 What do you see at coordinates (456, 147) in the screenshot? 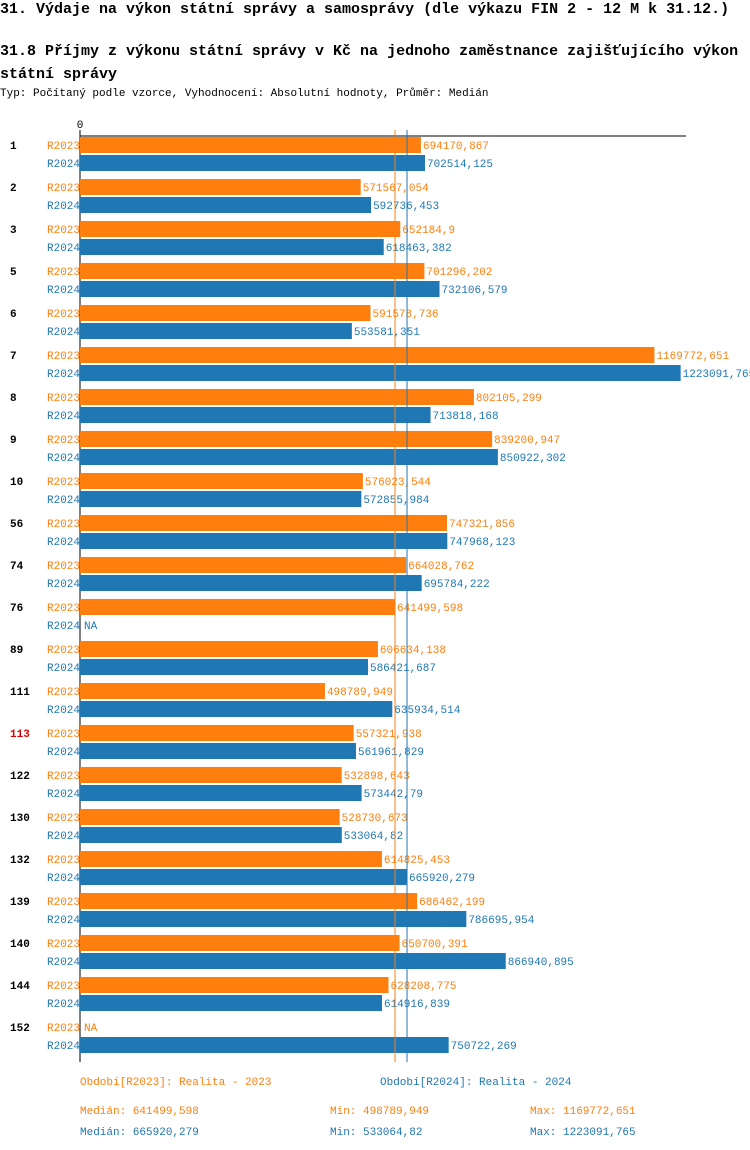
I see `value-label: 694170,867` at bounding box center [456, 147].